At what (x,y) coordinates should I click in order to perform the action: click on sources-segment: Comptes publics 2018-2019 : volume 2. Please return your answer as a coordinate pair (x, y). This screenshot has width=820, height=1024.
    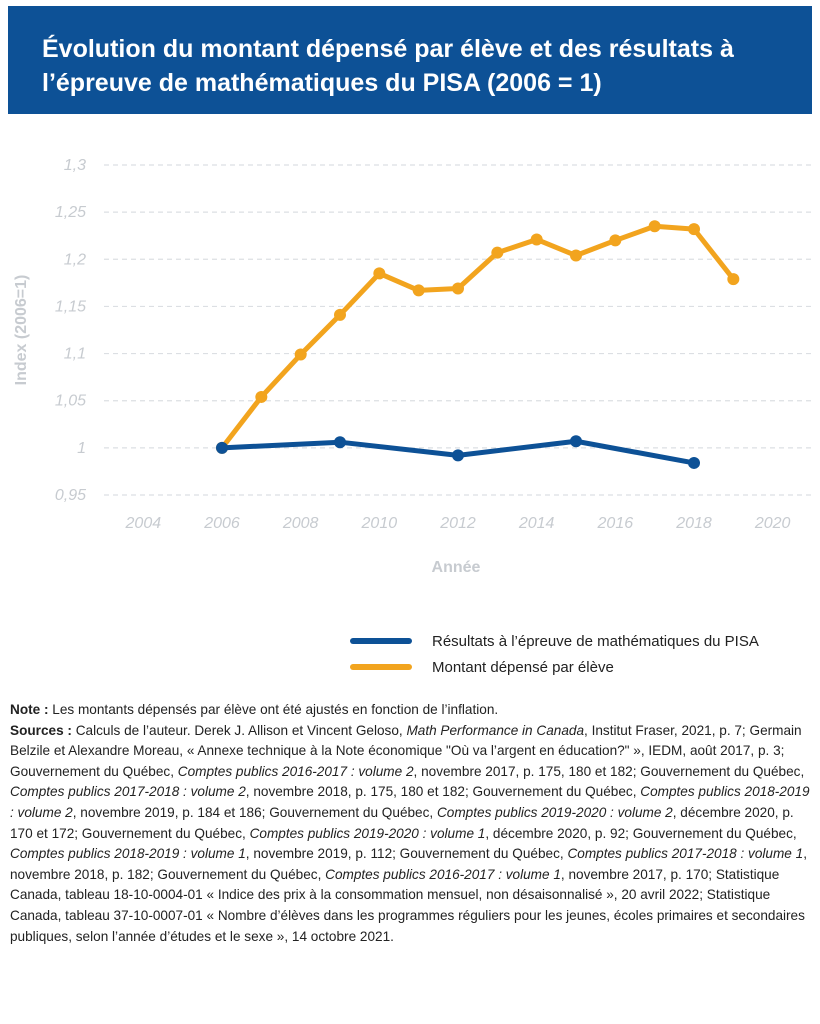
    Looking at the image, I should click on (410, 802).